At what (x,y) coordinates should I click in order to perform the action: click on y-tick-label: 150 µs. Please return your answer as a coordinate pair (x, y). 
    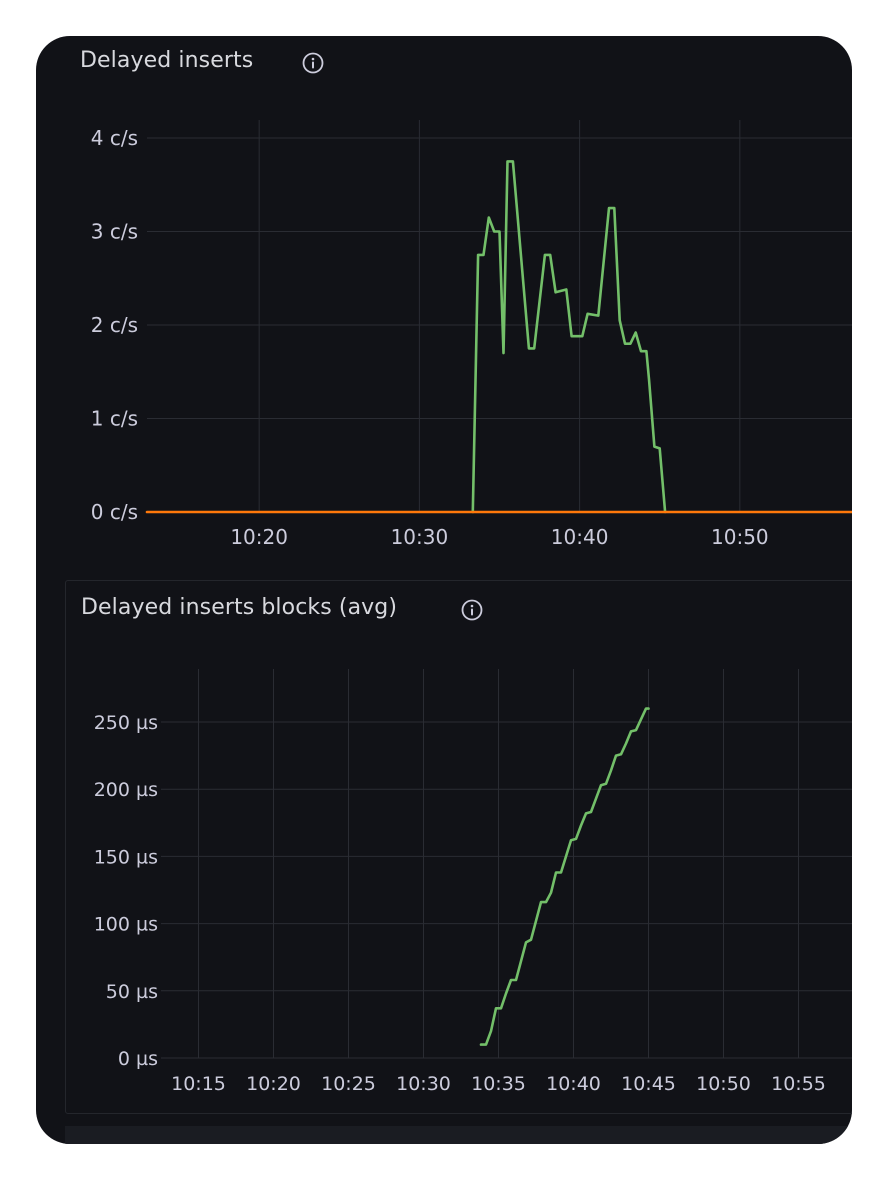
    Looking at the image, I should click on (126, 857).